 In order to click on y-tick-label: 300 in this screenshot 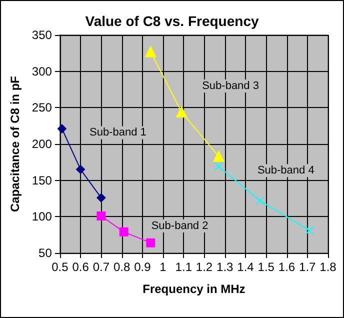, I will do `click(42, 71)`.